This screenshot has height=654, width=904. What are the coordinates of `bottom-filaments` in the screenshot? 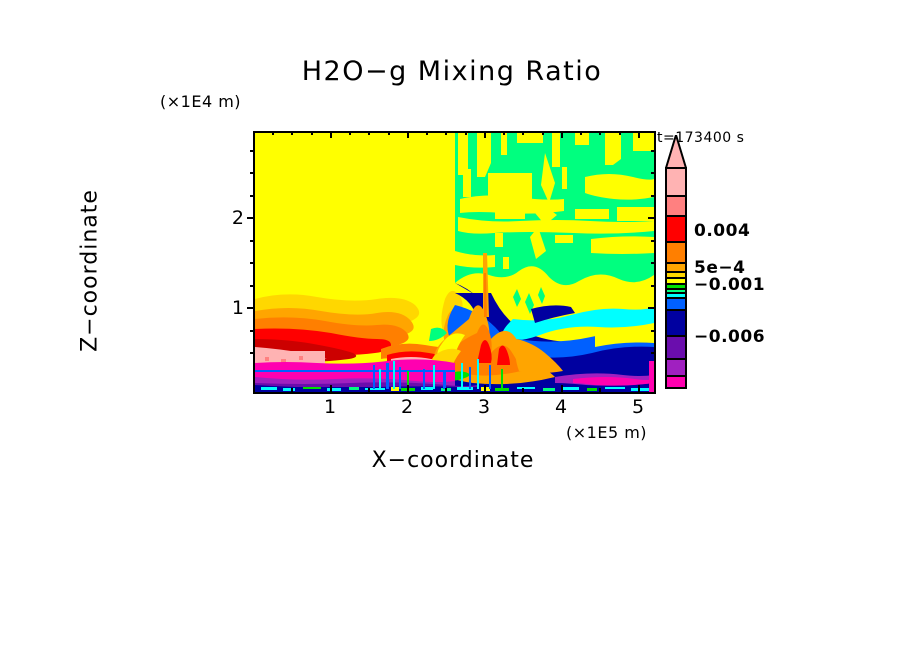 It's located at (438, 374).